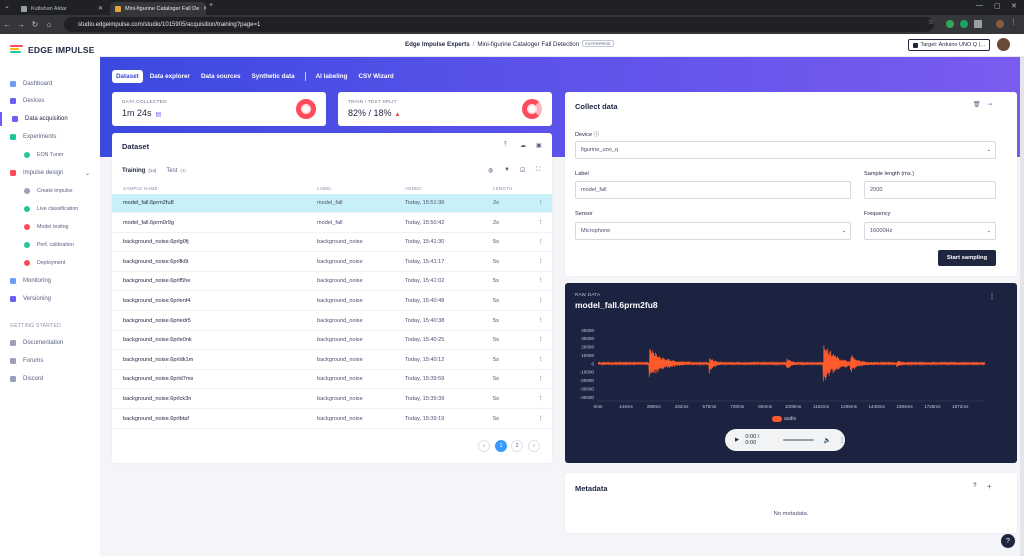  I want to click on audio-player: ▶ 0:00 / 0:00 🔈 ⋮, so click(785, 440).